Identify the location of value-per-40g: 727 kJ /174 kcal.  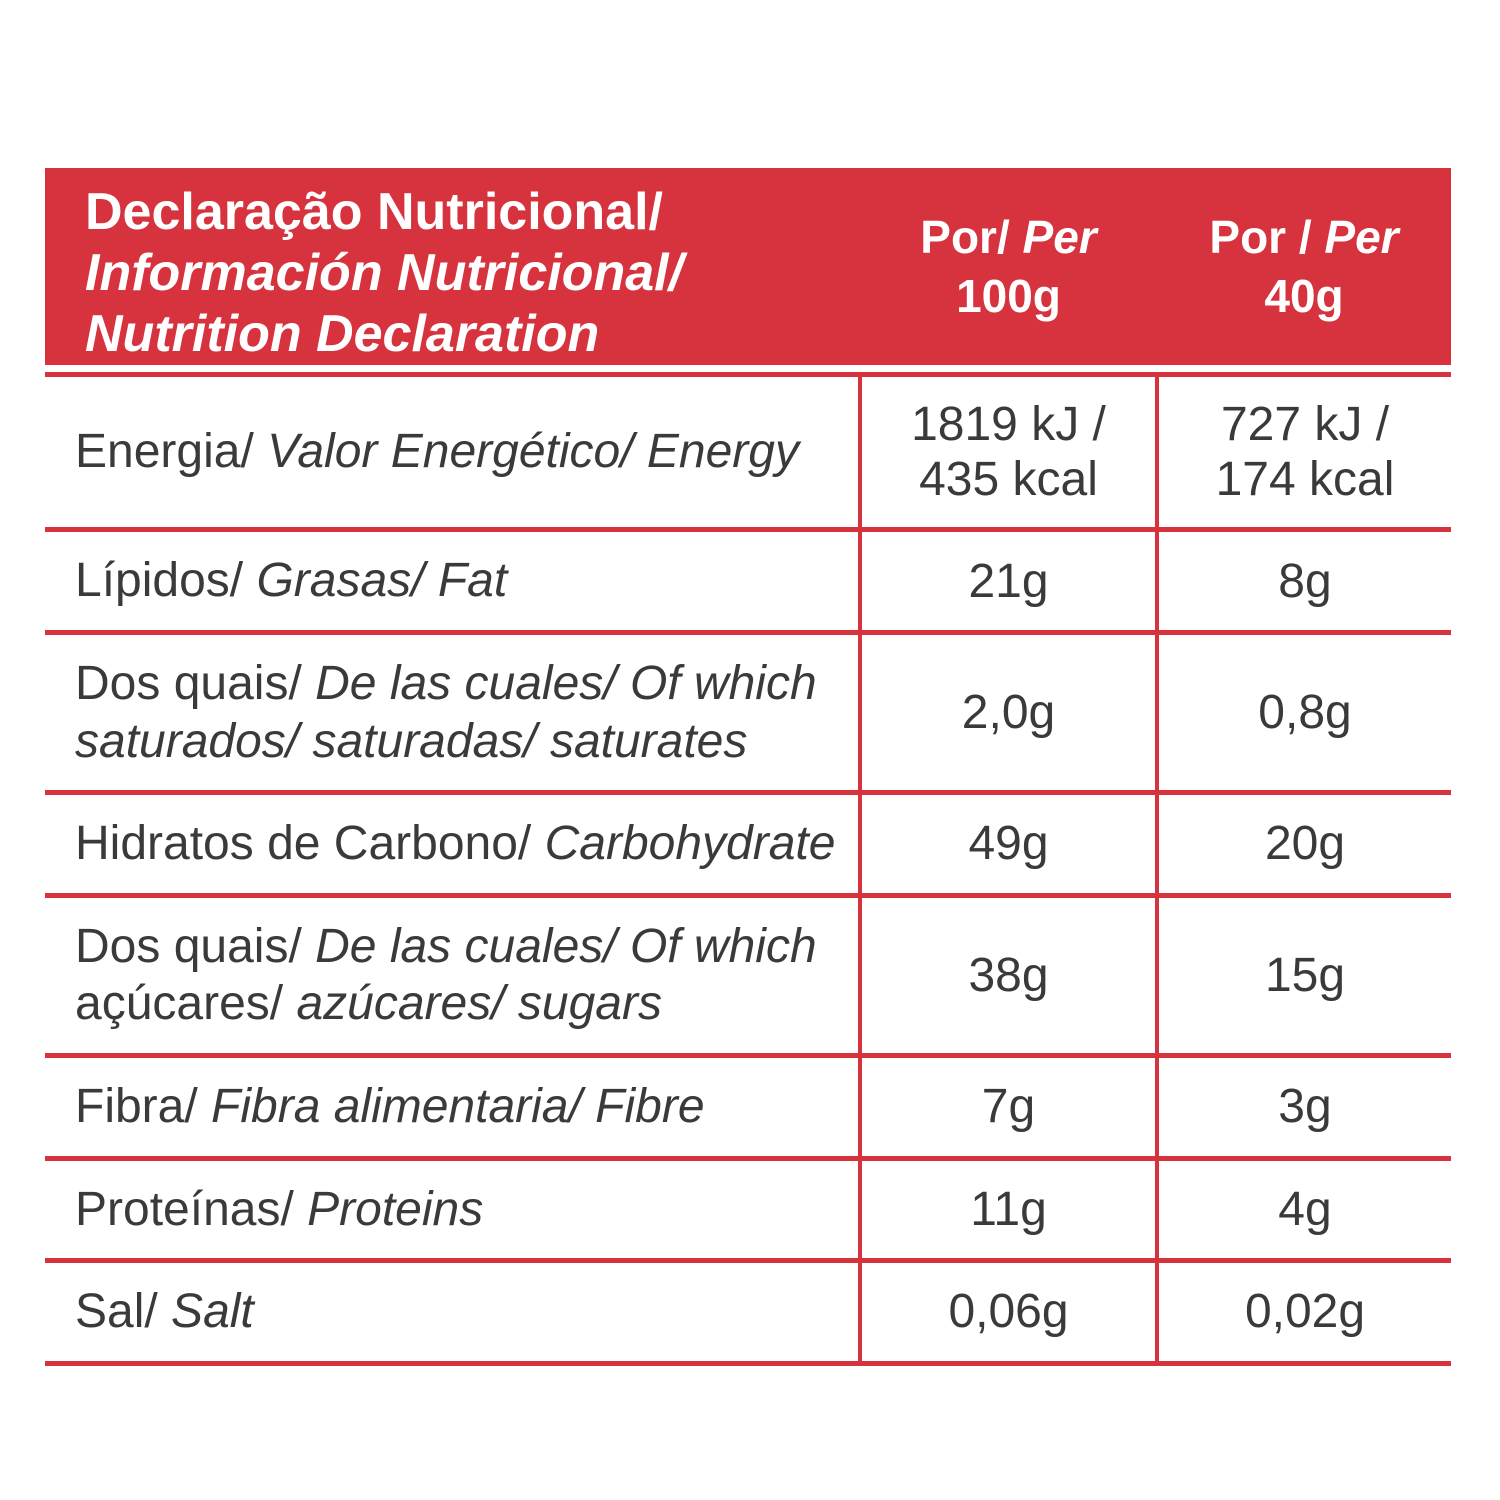
(1303, 453).